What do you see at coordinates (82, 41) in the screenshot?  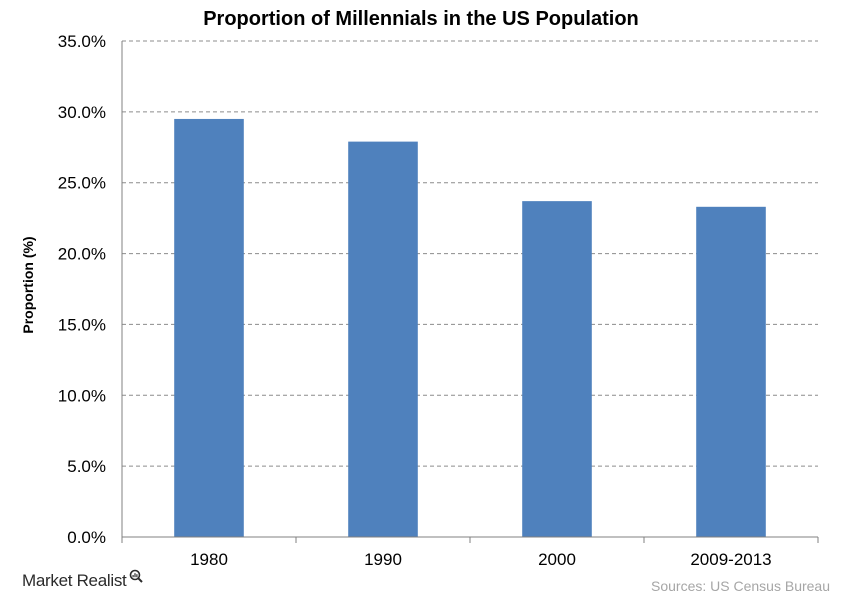 I see `y-tick-label: 35.0%` at bounding box center [82, 41].